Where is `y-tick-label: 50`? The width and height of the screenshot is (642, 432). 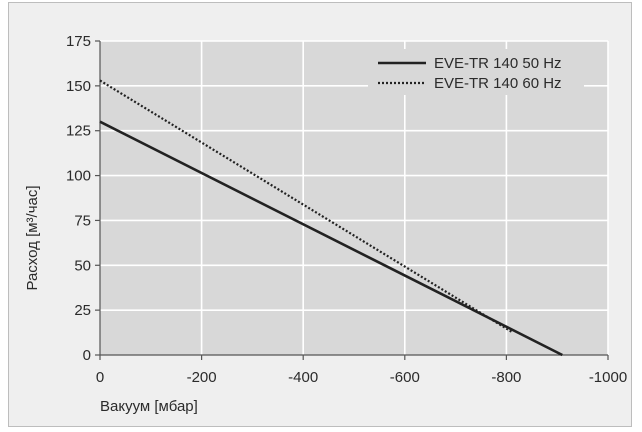
y-tick-label: 50 is located at coordinates (82, 265).